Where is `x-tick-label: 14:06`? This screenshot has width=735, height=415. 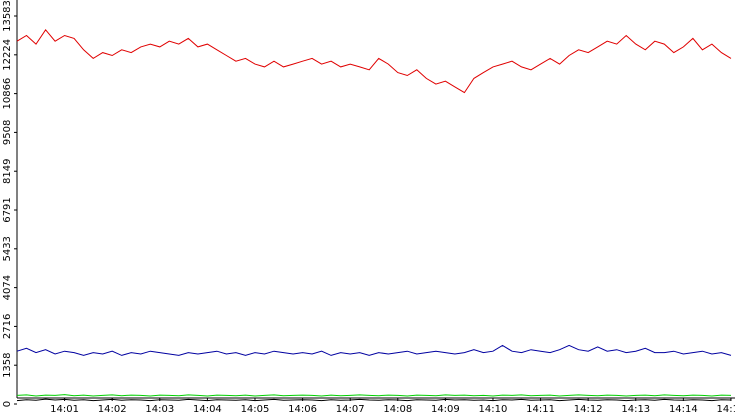 x-tick-label: 14:06 is located at coordinates (302, 409).